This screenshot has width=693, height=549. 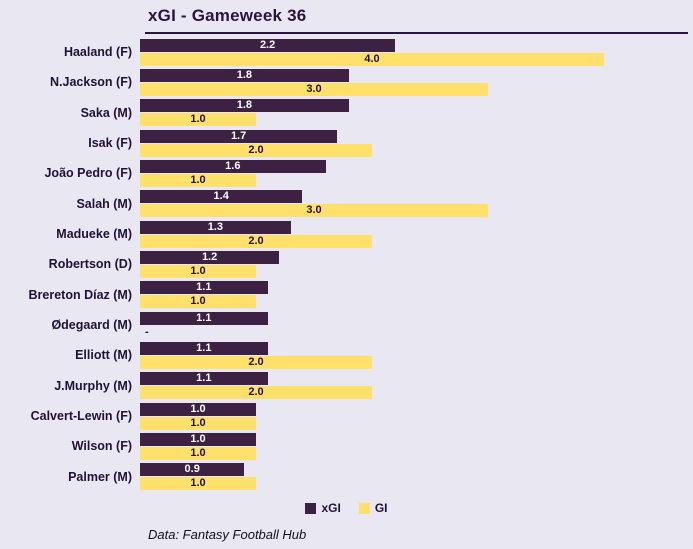 I want to click on chart-row: Brereton Díaz (M) 1.1 1.0, so click(x=346, y=295).